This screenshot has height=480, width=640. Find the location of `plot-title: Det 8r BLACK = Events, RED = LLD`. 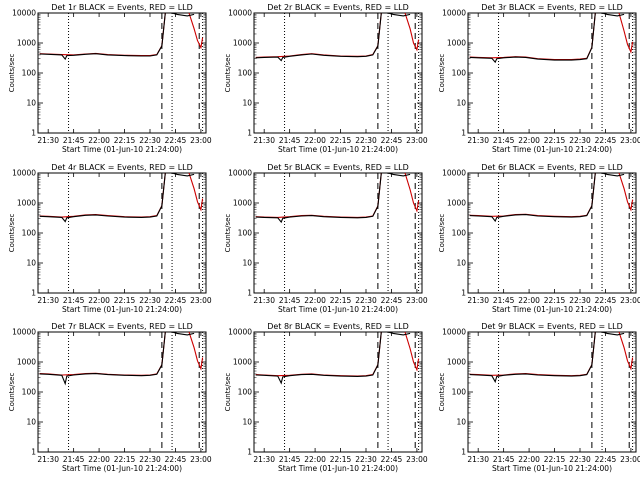

plot-title: Det 8r BLACK = Events, RED = LLD is located at coordinates (338, 326).